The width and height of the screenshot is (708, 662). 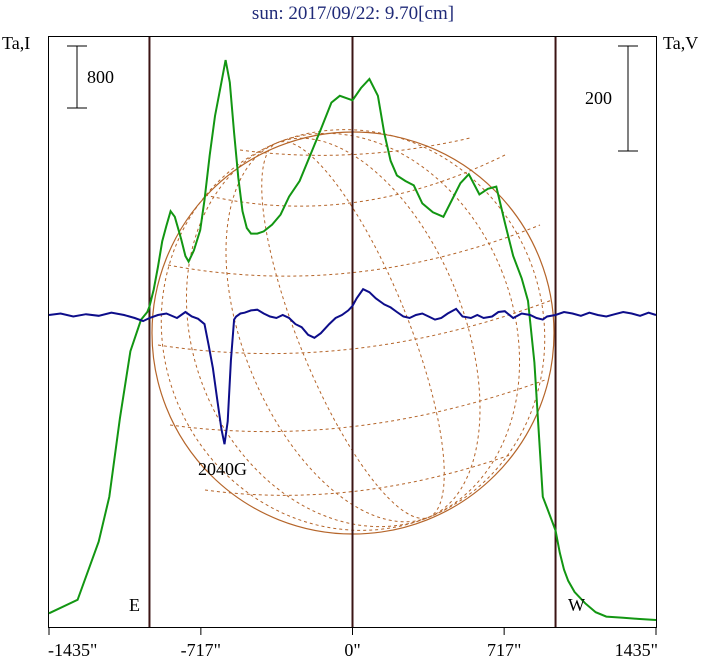 What do you see at coordinates (134, 605) in the screenshot?
I see `east-limb-label: E` at bounding box center [134, 605].